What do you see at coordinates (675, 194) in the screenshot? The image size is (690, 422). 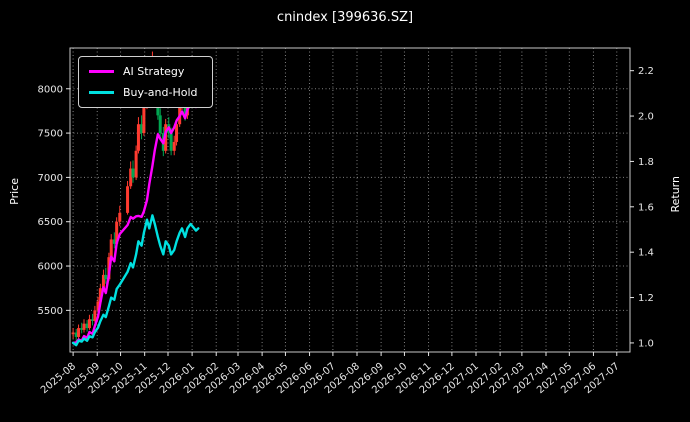 I see `return-axis-label: Return` at bounding box center [675, 194].